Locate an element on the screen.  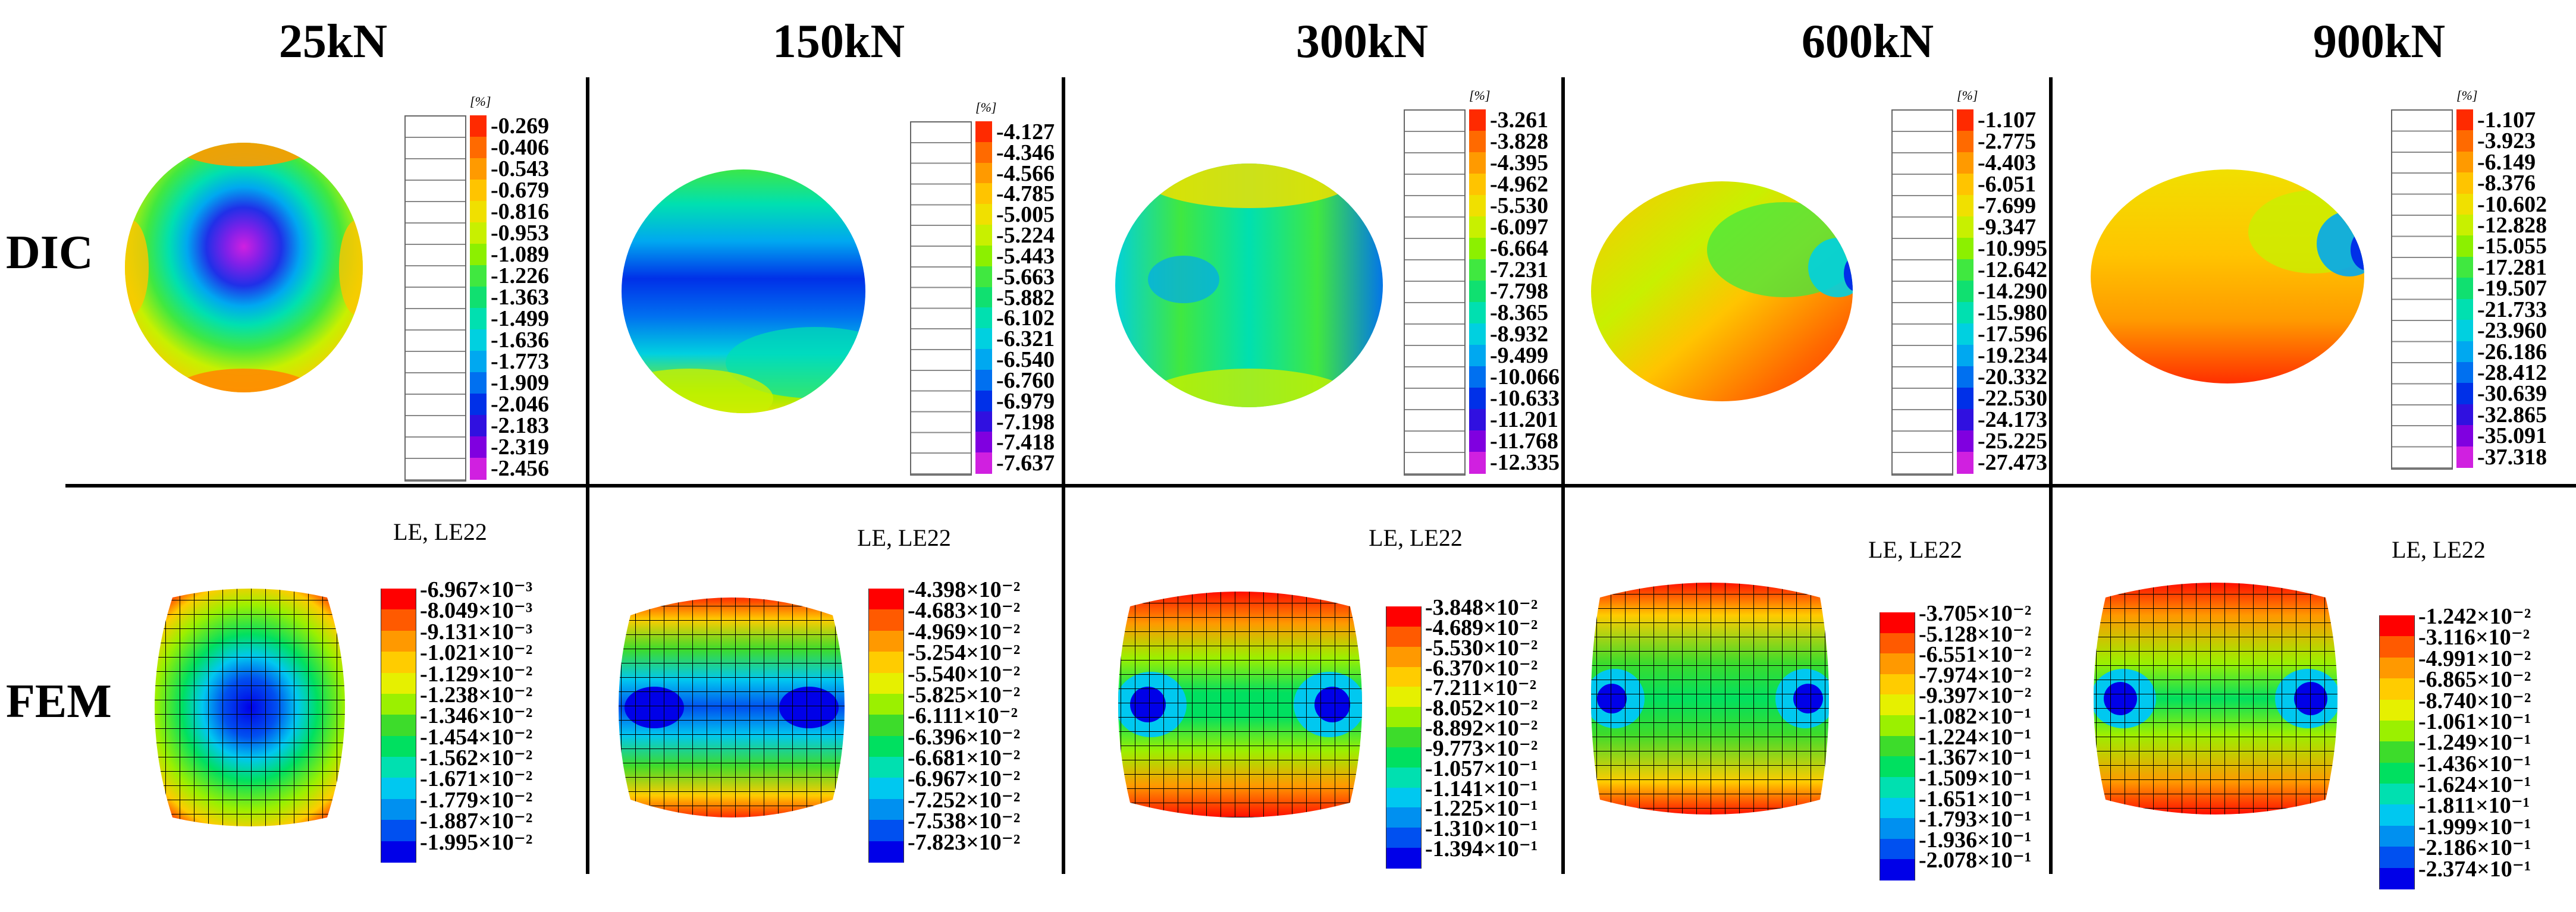
dic-legend-label: -9.499 is located at coordinates (1519, 355).